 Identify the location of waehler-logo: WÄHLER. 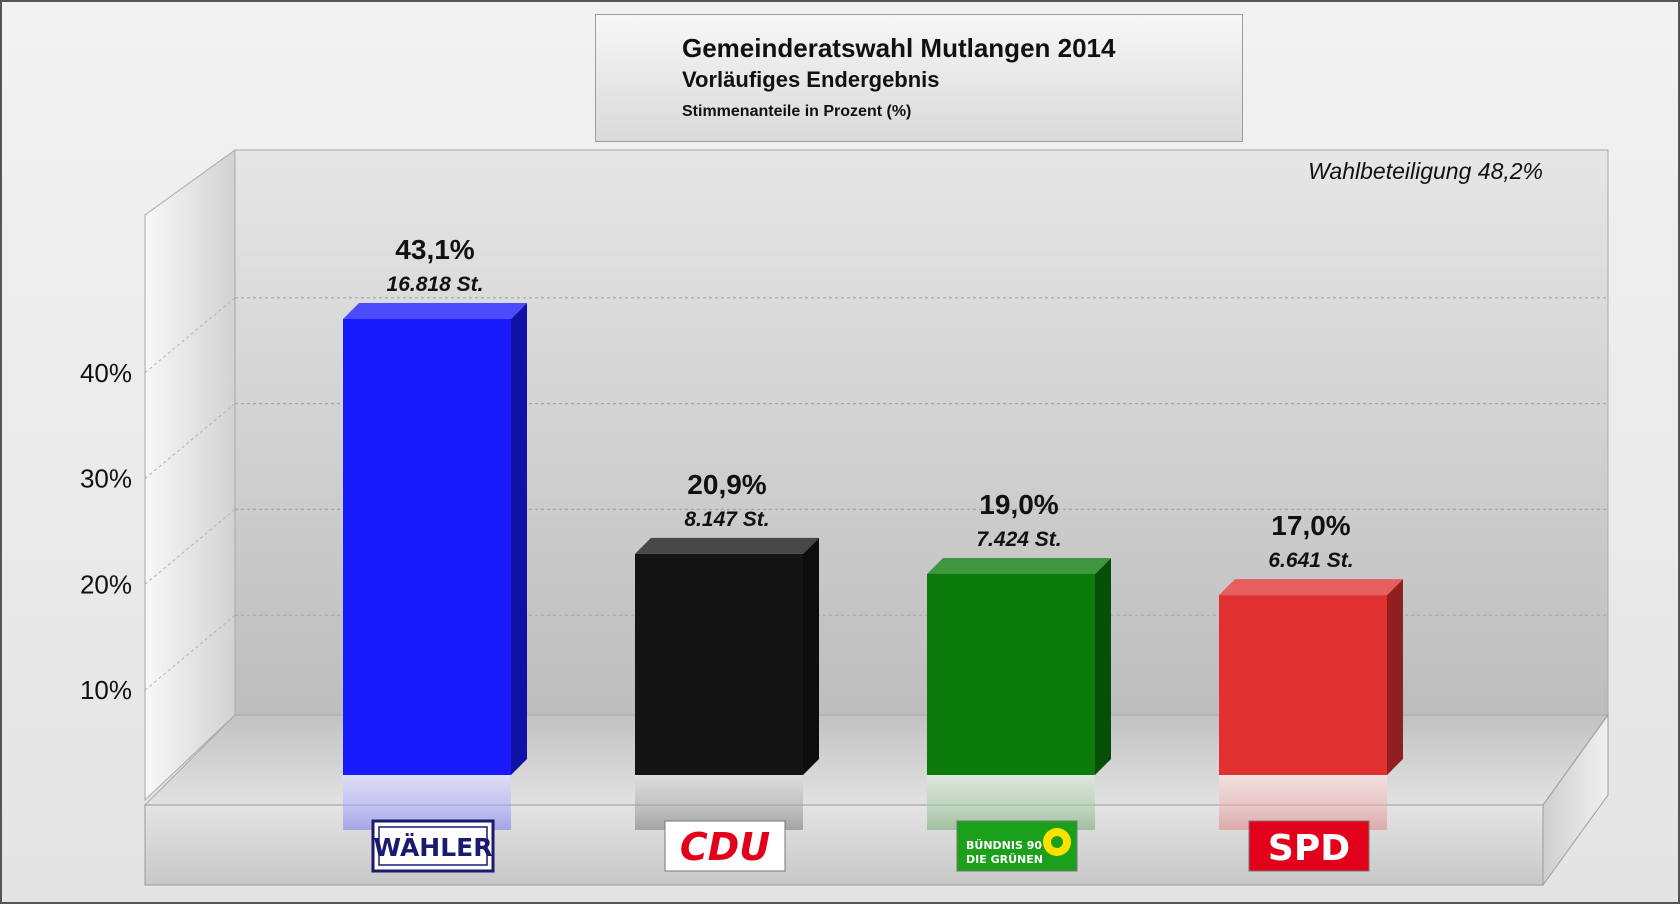
(433, 846).